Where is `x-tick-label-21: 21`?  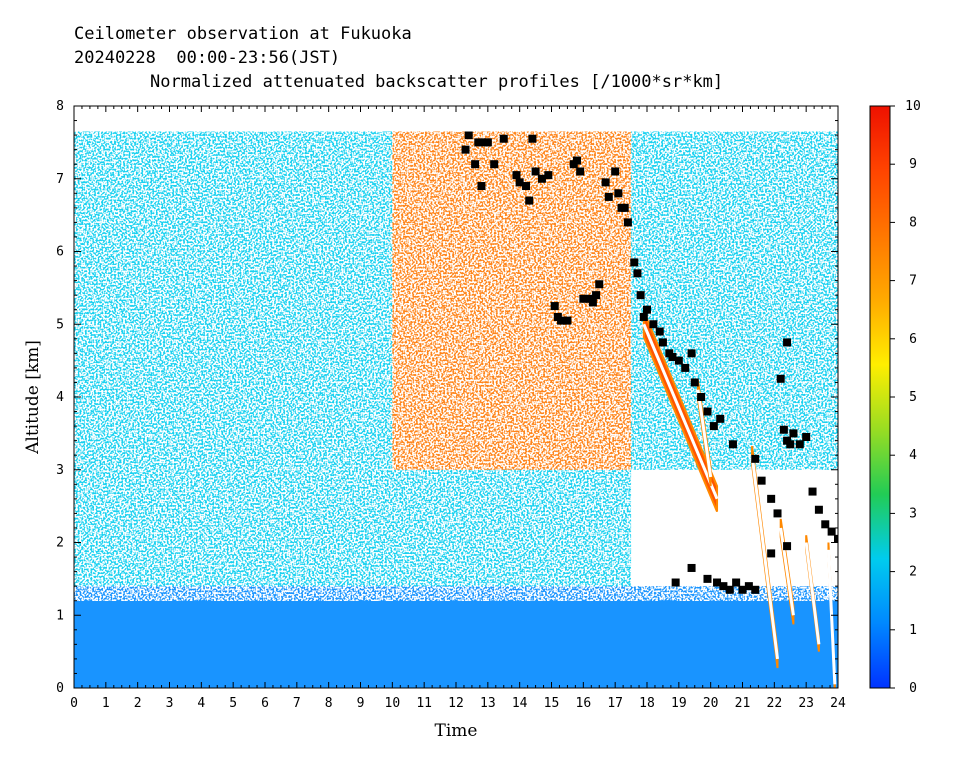
x-tick-label-21: 21 is located at coordinates (743, 703).